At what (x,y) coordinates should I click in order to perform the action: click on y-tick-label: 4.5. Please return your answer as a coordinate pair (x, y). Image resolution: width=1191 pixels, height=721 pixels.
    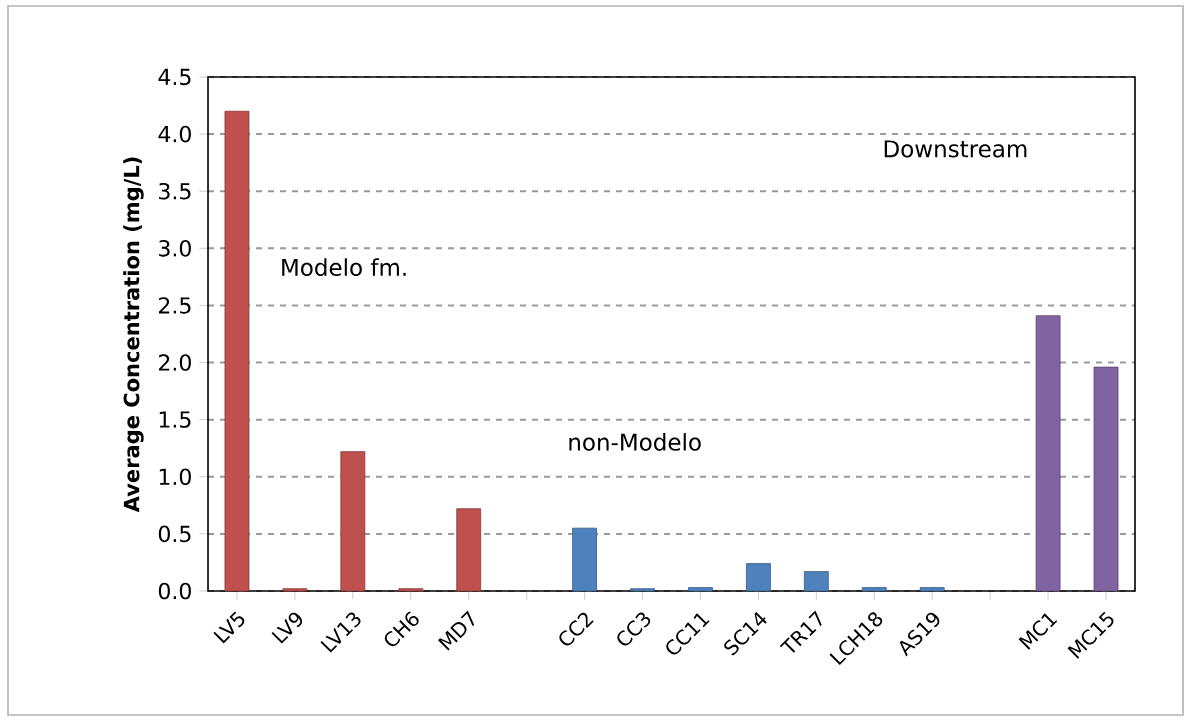
    Looking at the image, I should click on (174, 77).